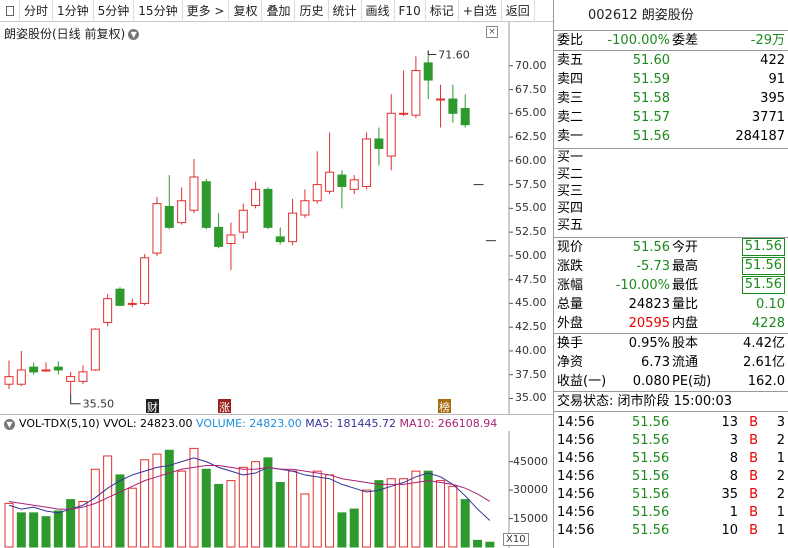 The image size is (788, 548). I want to click on history-button: 历史, so click(312, 11).